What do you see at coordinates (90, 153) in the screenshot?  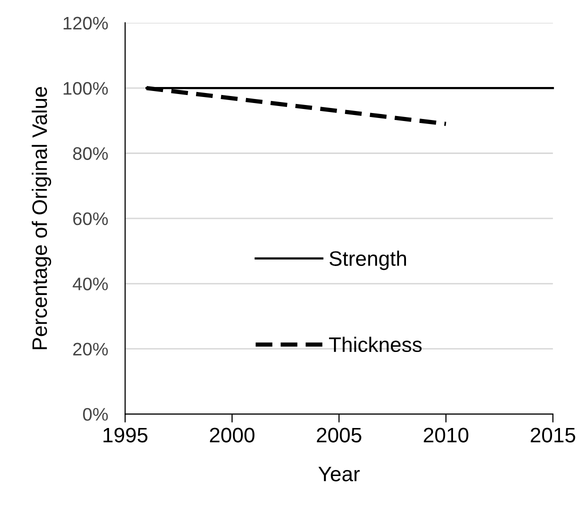 I see `y-tick-label: 80%` at bounding box center [90, 153].